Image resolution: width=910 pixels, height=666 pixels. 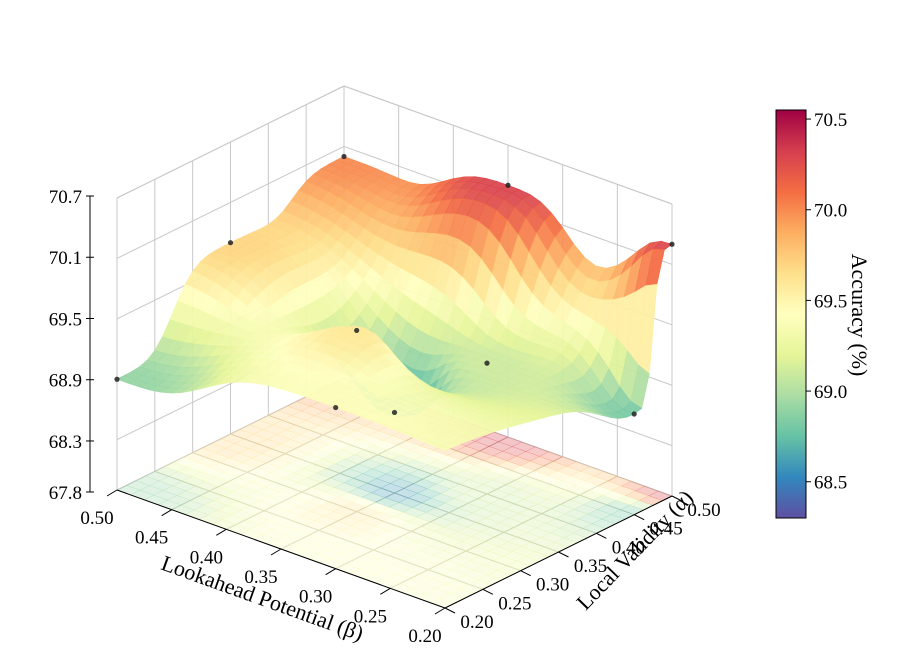 What do you see at coordinates (703, 510) in the screenshot?
I see `alpha-tick-label: 0.50` at bounding box center [703, 510].